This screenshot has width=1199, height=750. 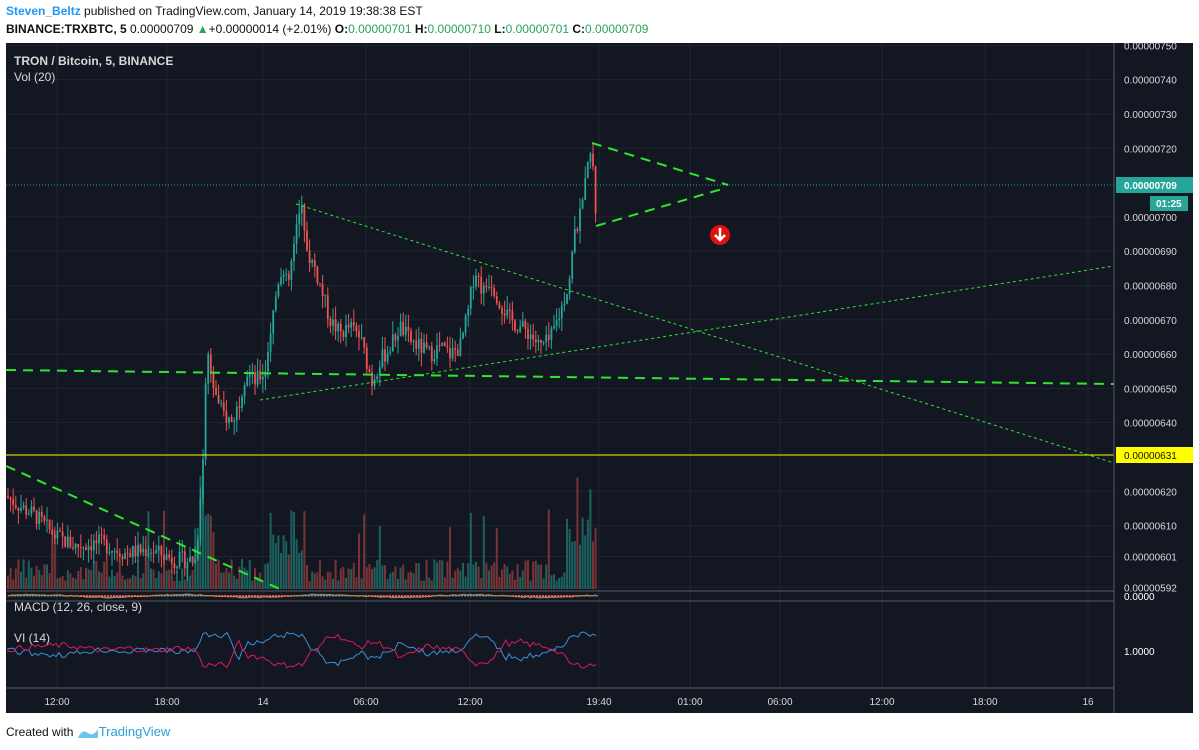 I want to click on support-price-label: 0.00000631, so click(x=1150, y=456).